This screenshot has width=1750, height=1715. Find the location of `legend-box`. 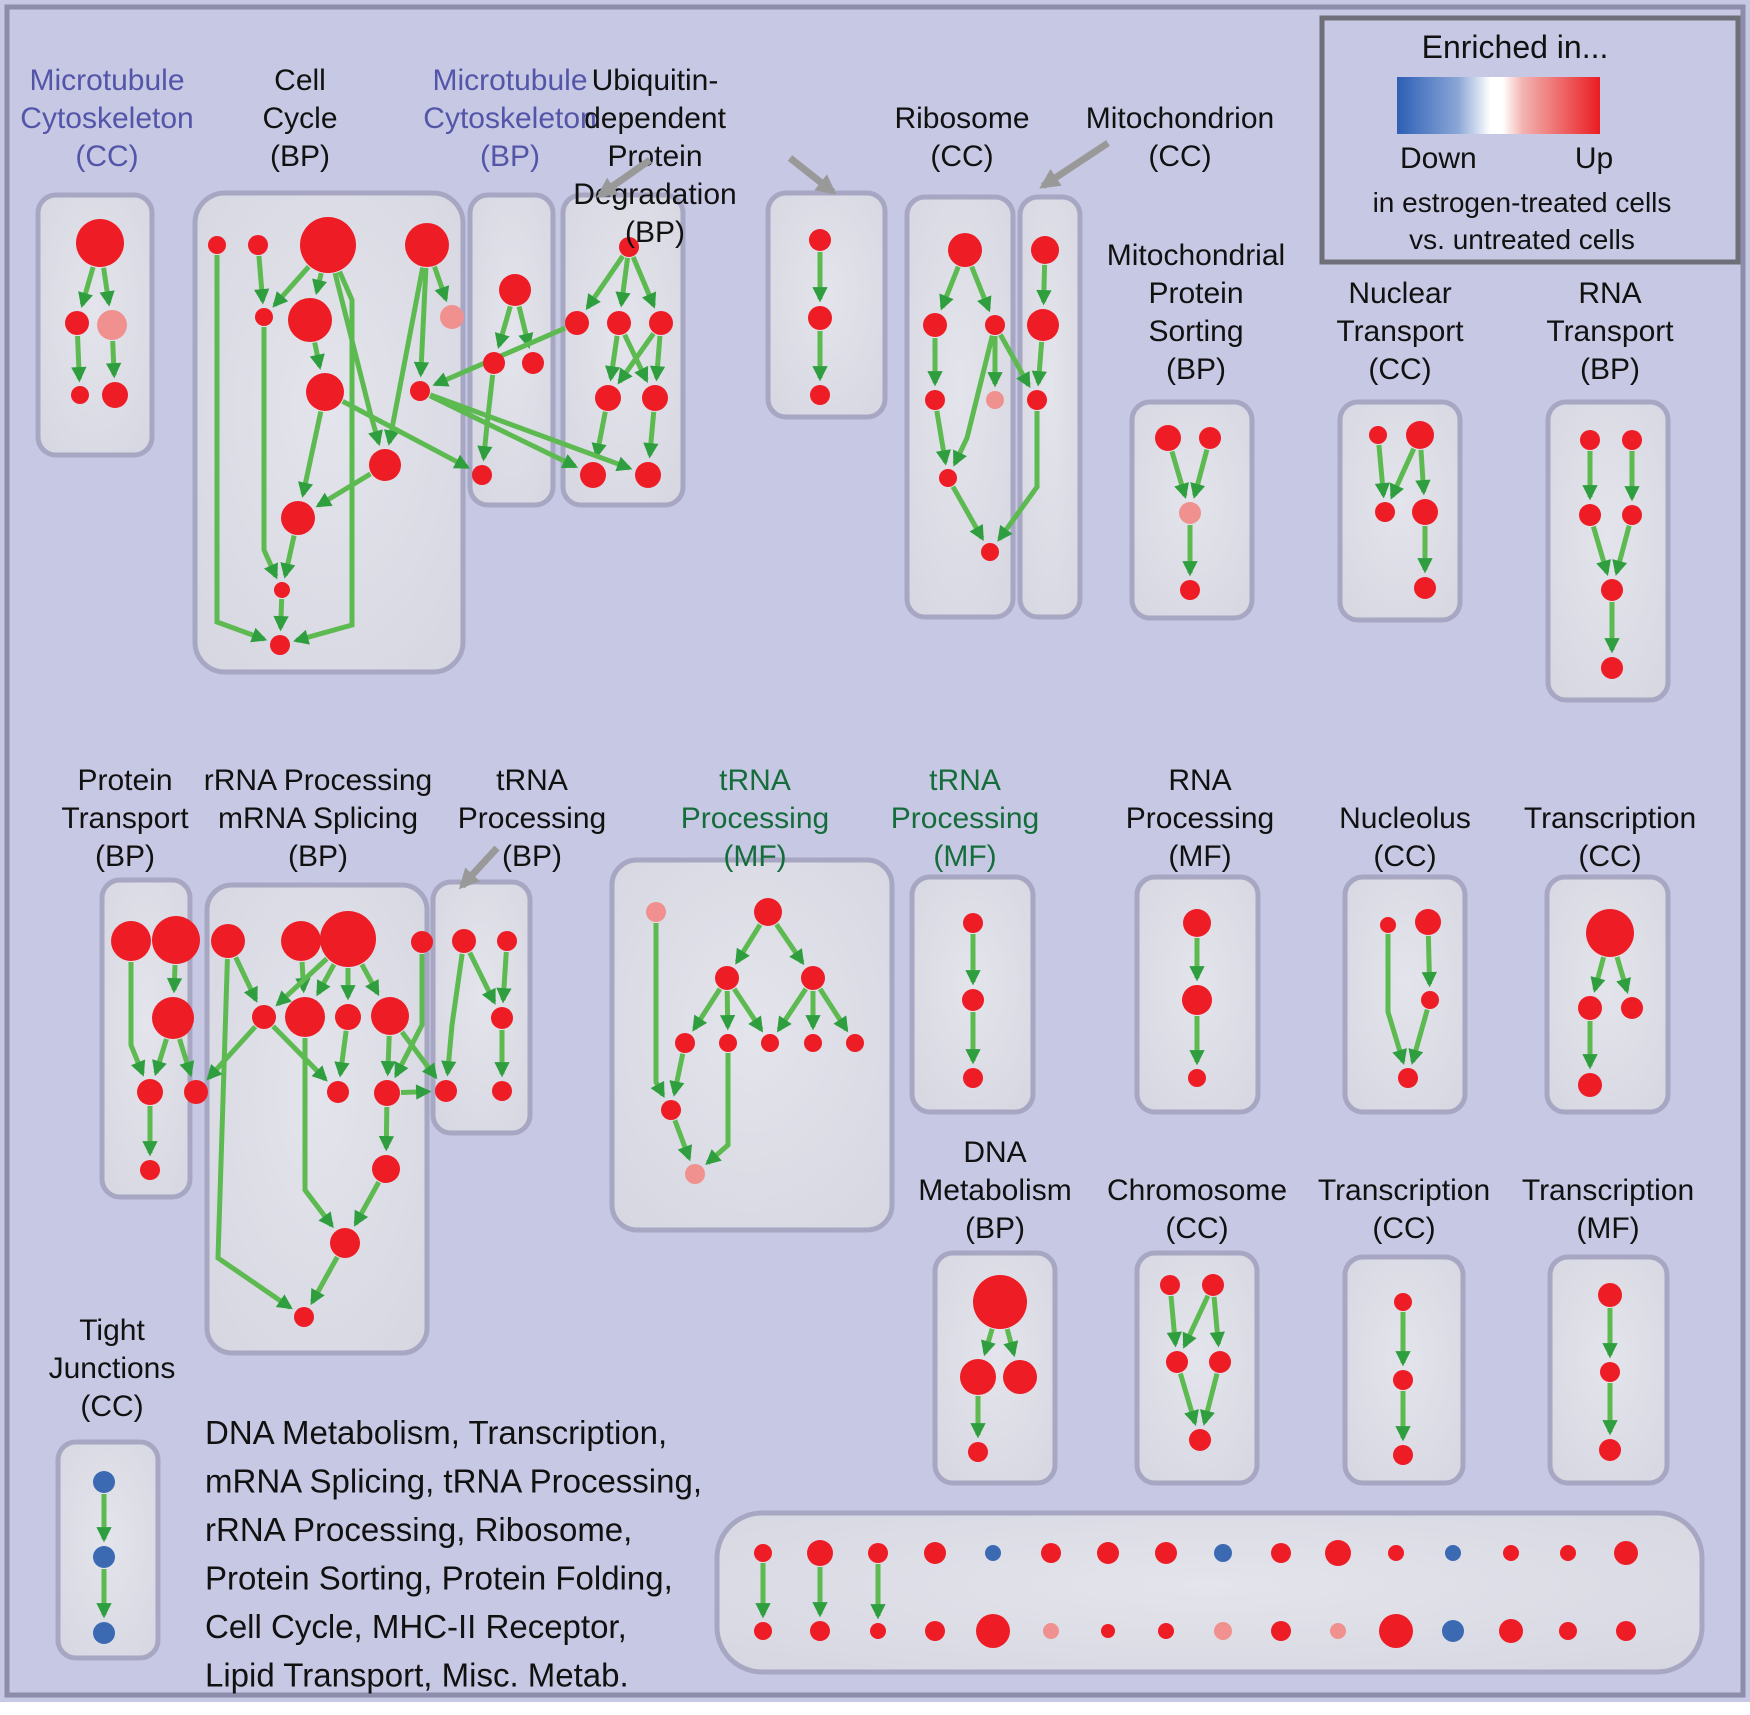

legend-box is located at coordinates (1530, 140).